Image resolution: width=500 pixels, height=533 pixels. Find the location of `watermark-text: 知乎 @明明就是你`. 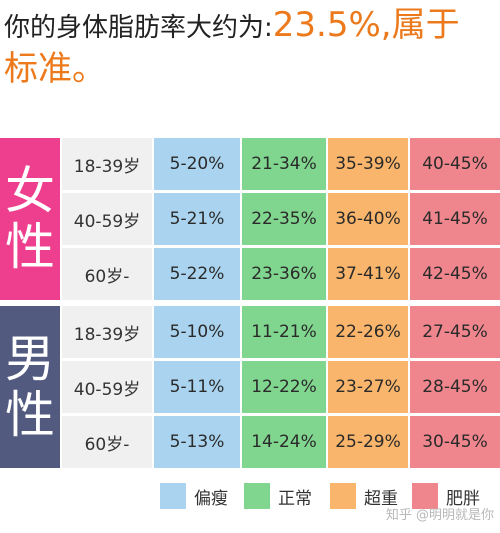

watermark-text: 知乎 @明明就是你 is located at coordinates (439, 515).